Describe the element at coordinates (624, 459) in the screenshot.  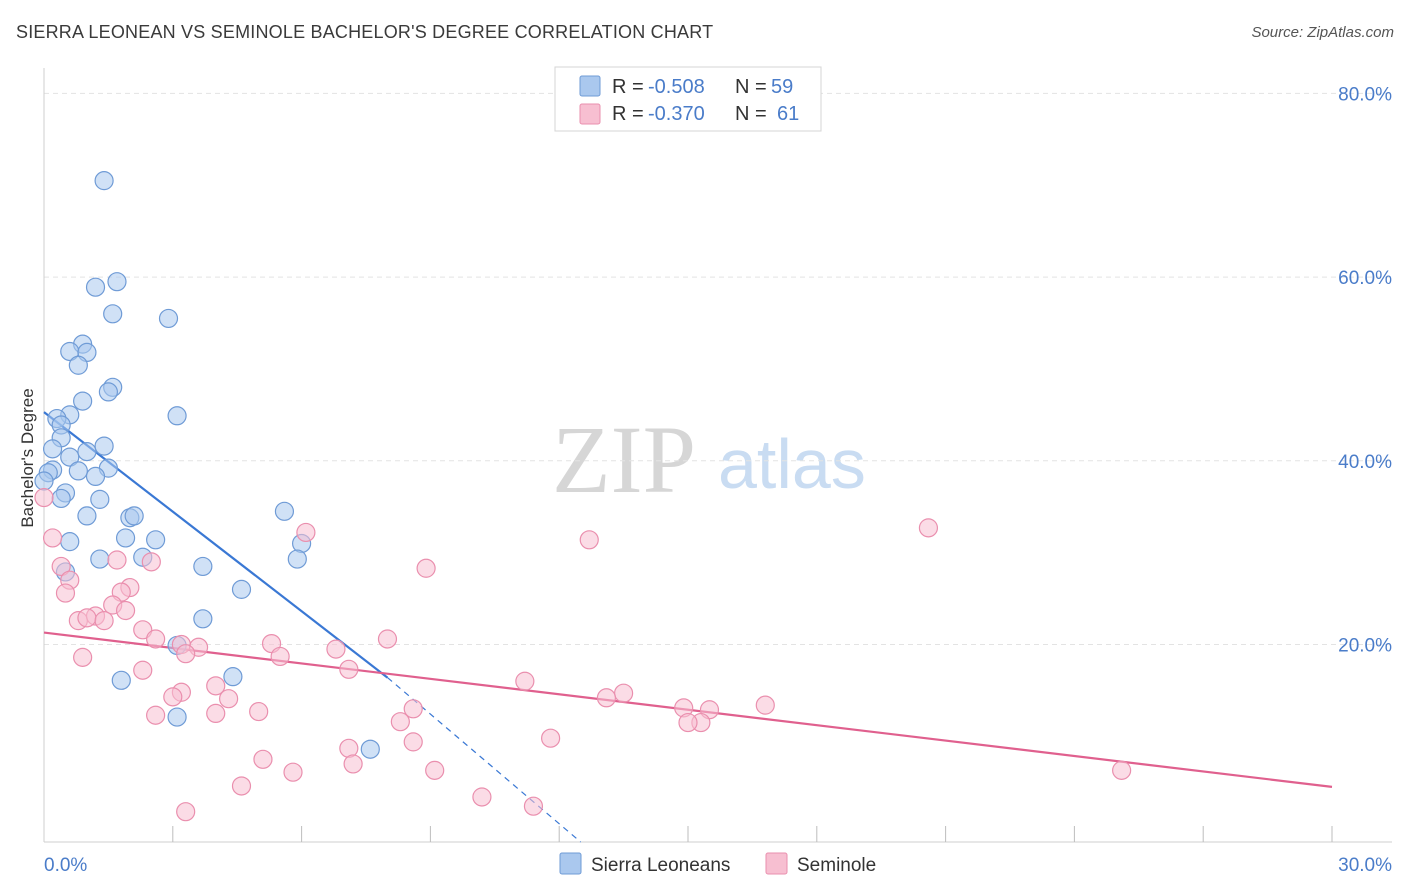
I see `watermark-zip: ZIP` at that location.